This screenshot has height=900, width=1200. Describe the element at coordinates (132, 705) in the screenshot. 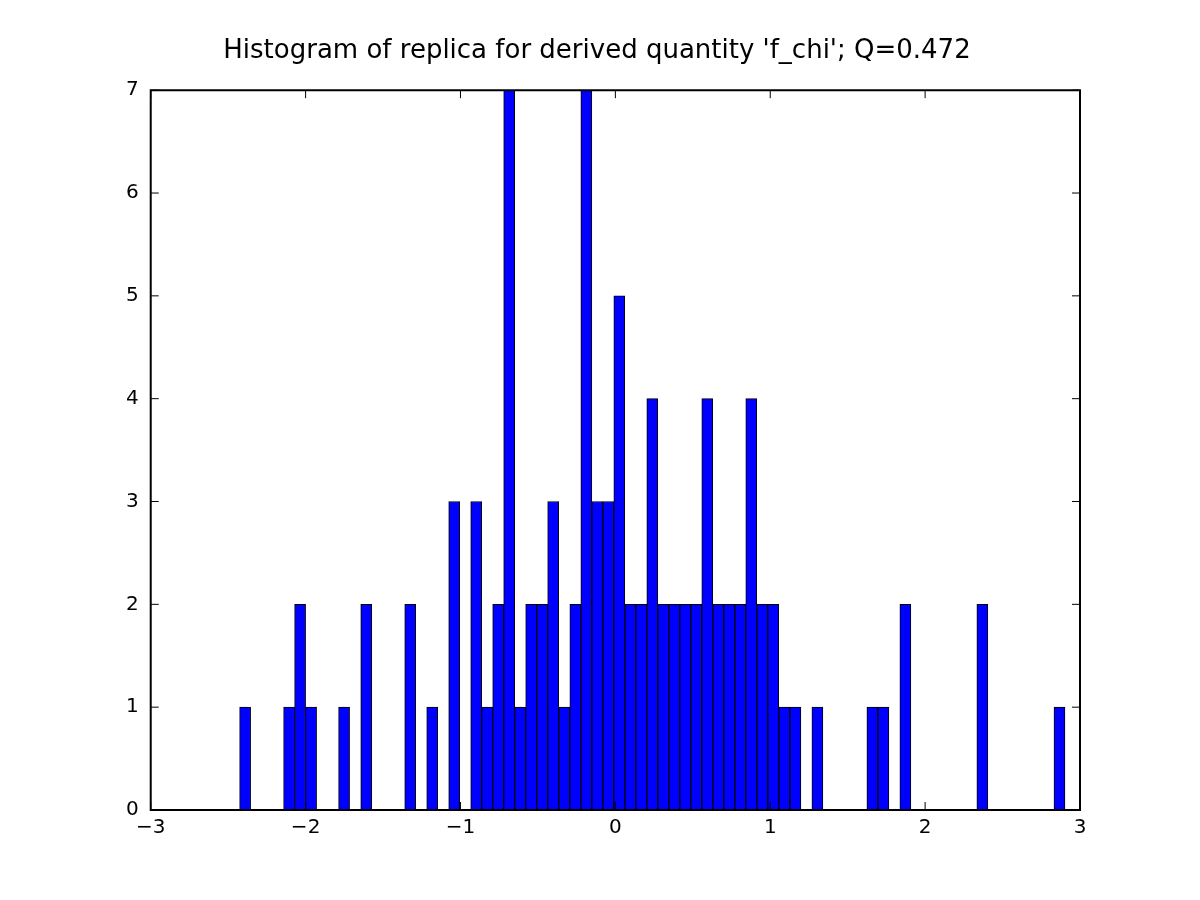

I see `y-tick-label: 1` at that location.